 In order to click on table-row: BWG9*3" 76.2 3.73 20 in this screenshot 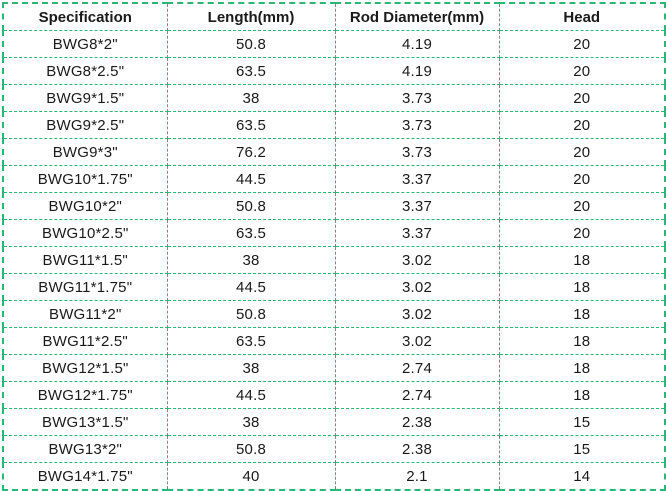, I will do `click(334, 152)`.